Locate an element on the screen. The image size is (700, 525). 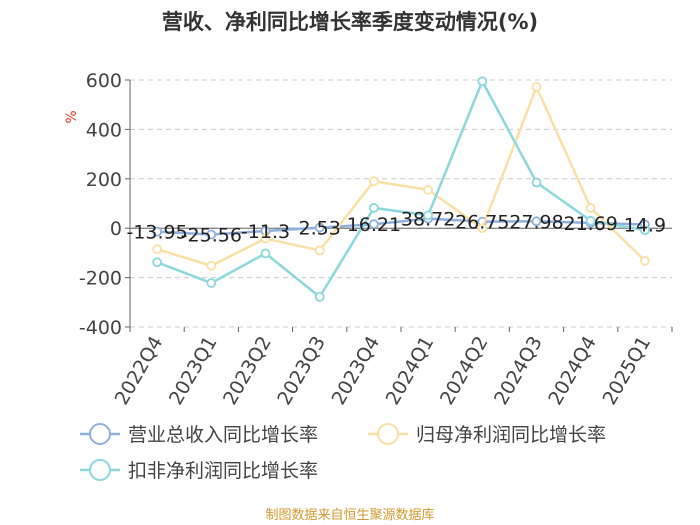
data-label: -25.56 is located at coordinates (211, 236).